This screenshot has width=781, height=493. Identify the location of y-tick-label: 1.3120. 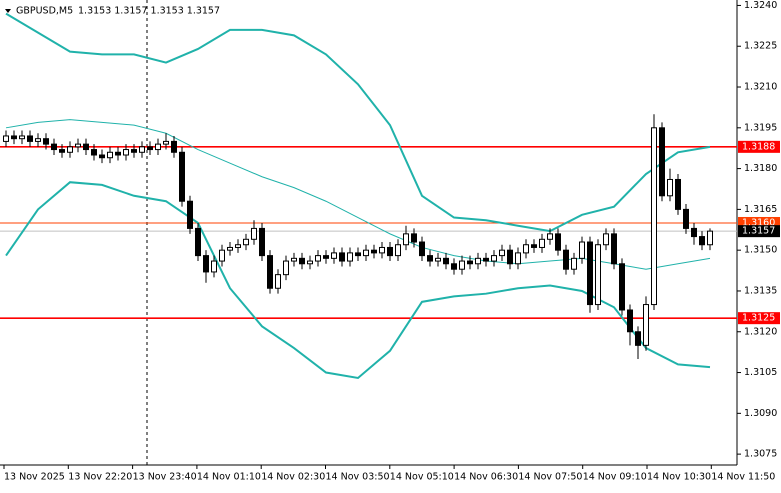
(760, 331).